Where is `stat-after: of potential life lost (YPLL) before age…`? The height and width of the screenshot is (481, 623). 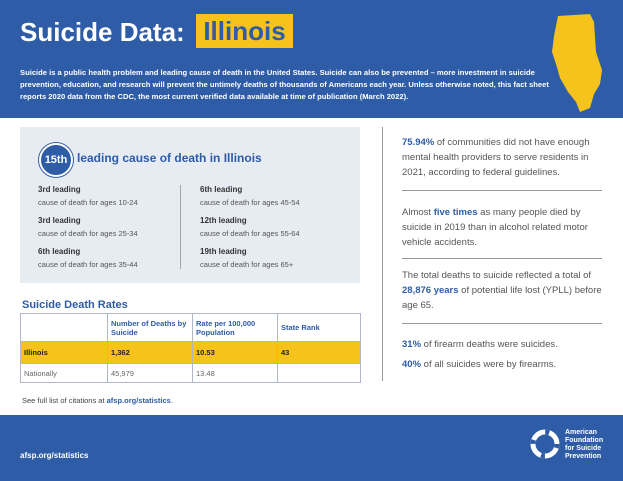
stat-after: of potential life lost (YPLL) before age… is located at coordinates (502, 298).